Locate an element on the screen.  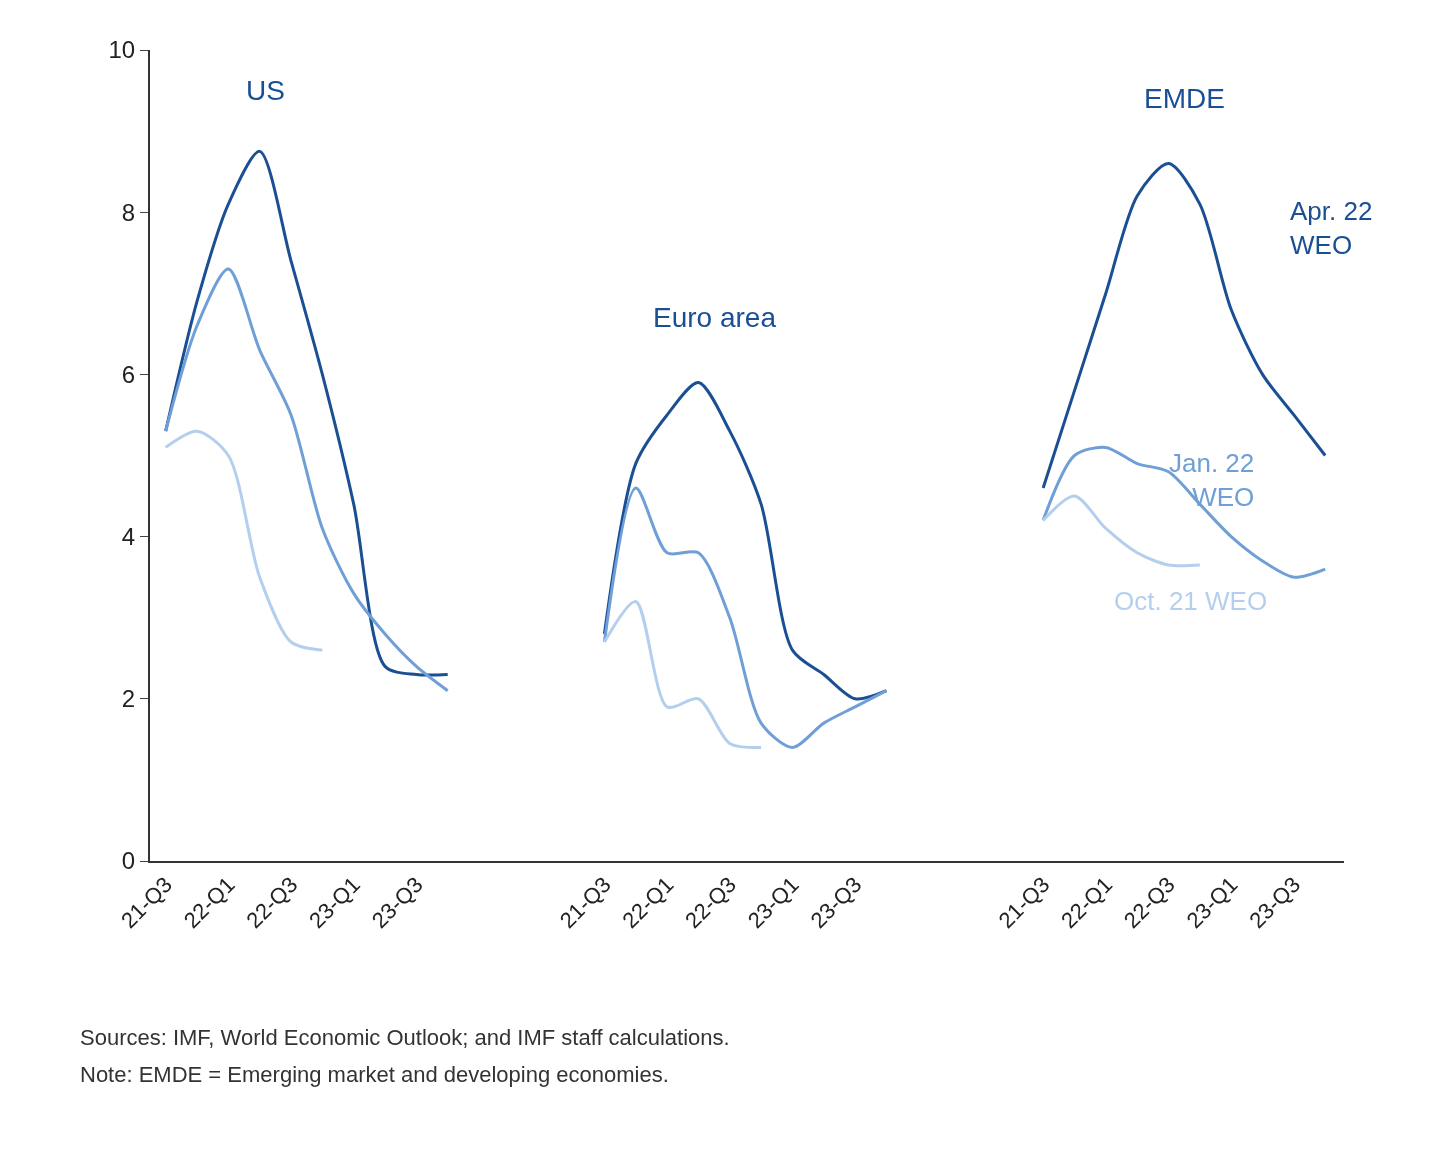
y-tick-label: 2 is located at coordinates (128, 699).